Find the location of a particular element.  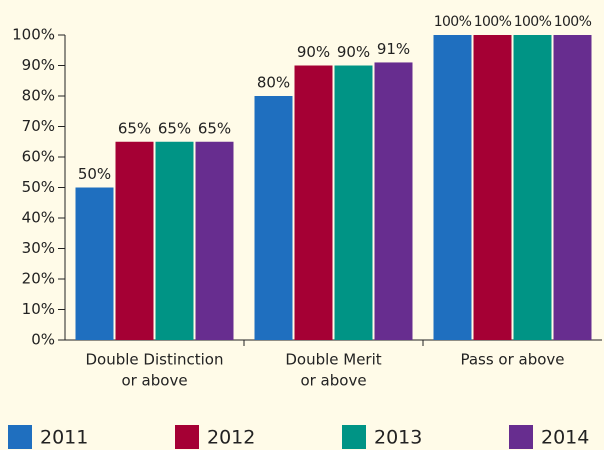

legend-label: 2012 is located at coordinates (231, 438).